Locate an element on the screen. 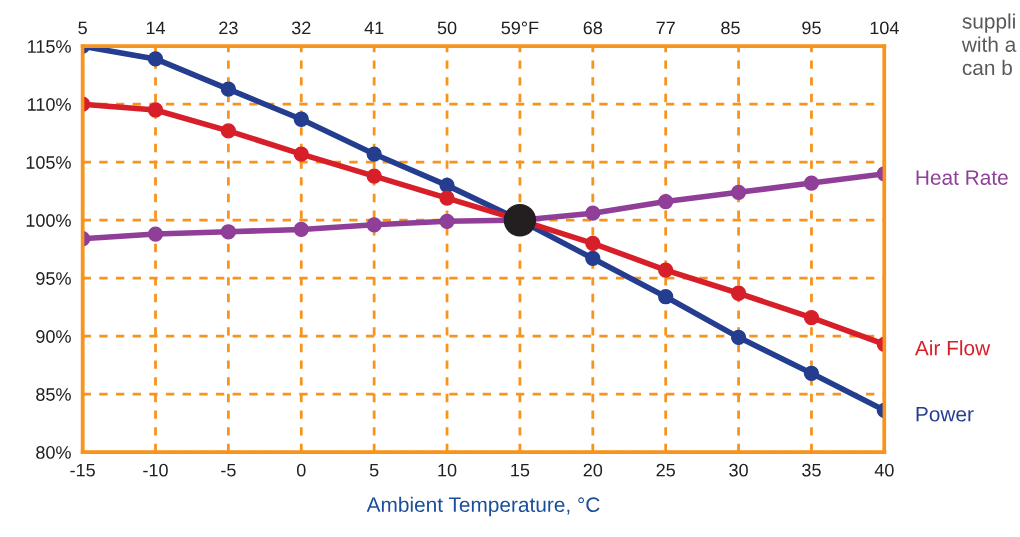 This screenshot has height=537, width=1020. x2-tick-label: 23 is located at coordinates (228, 28).